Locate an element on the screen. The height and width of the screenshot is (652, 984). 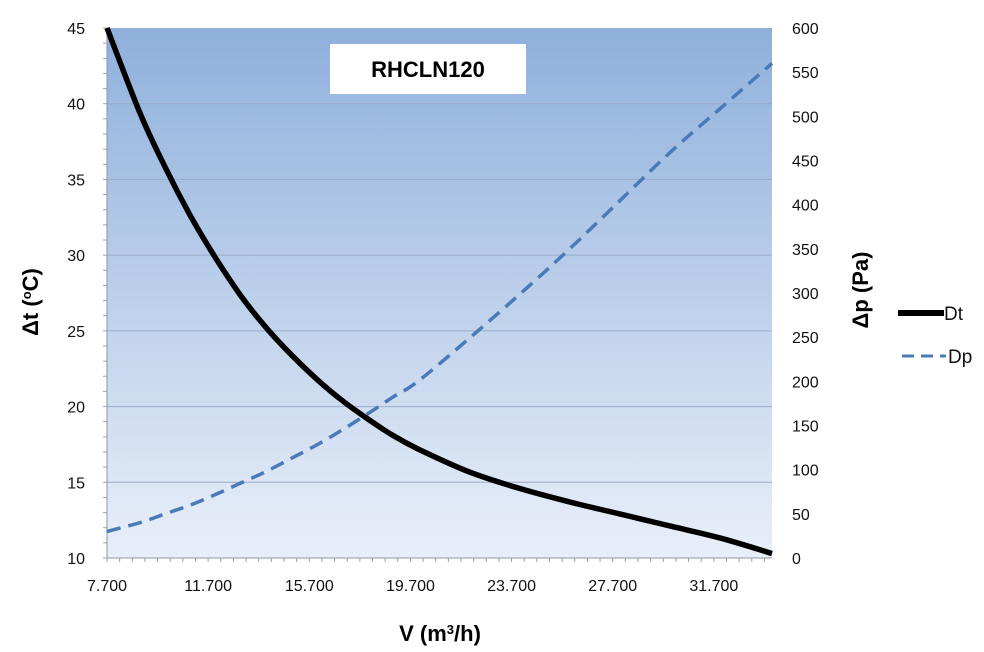
right-tick-label: 250 is located at coordinates (805, 338).